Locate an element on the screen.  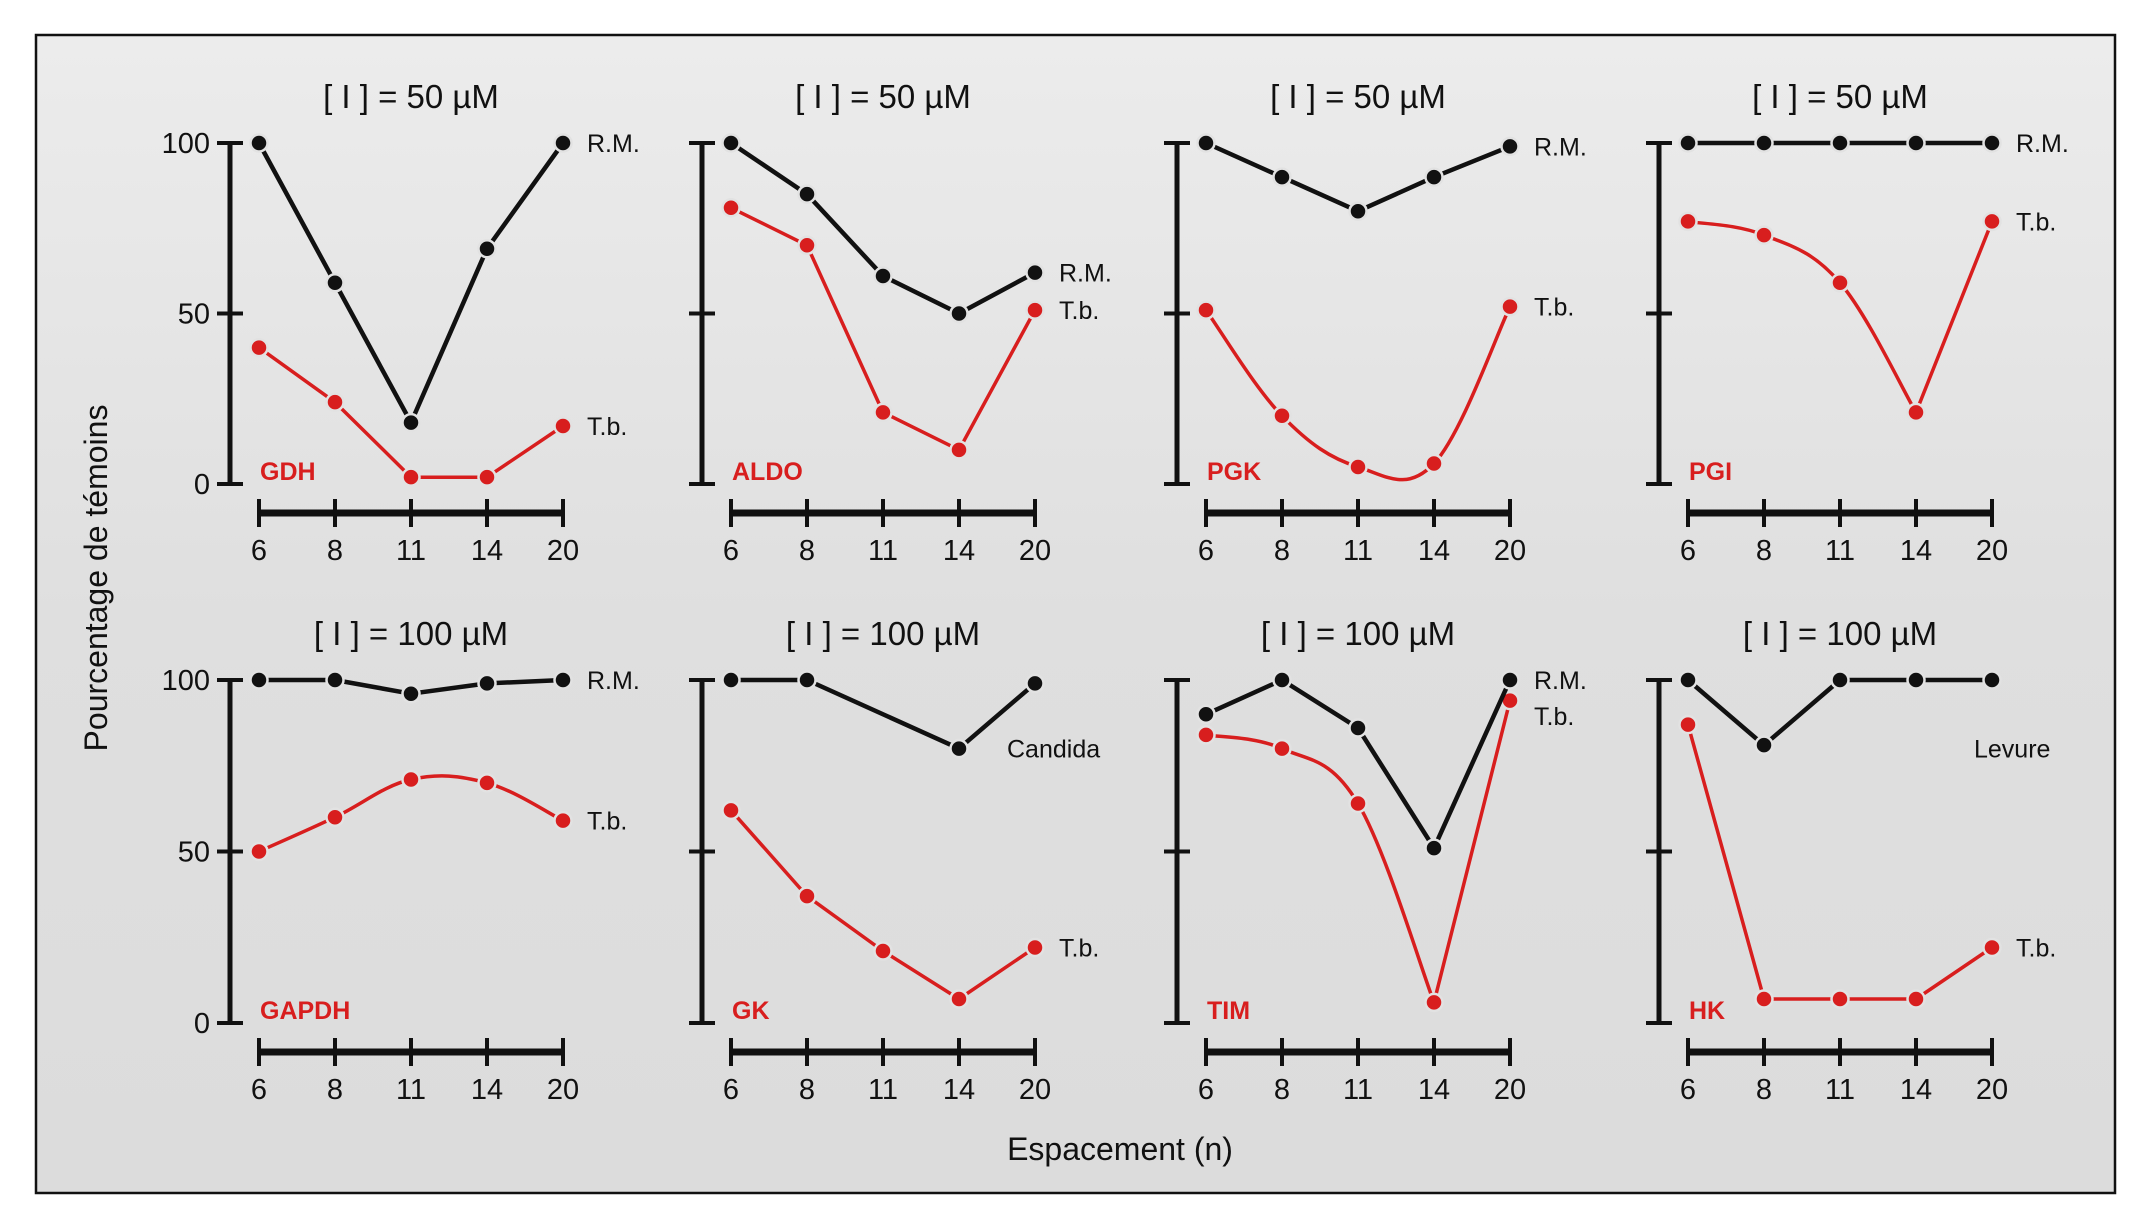
enzyme-label: PGI is located at coordinates (1710, 472).